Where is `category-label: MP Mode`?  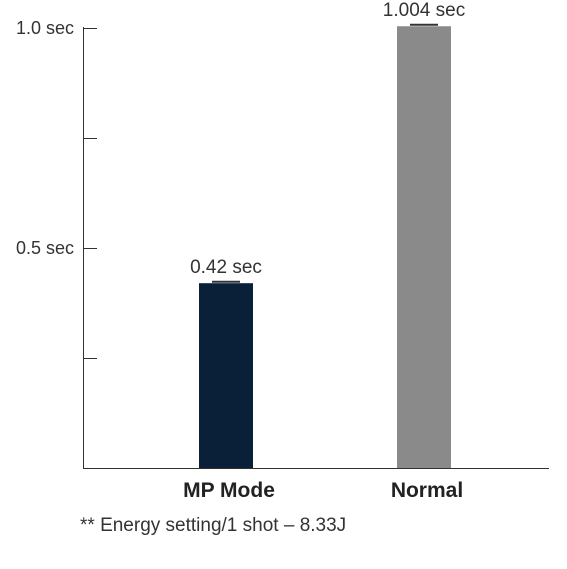 category-label: MP Mode is located at coordinates (229, 490).